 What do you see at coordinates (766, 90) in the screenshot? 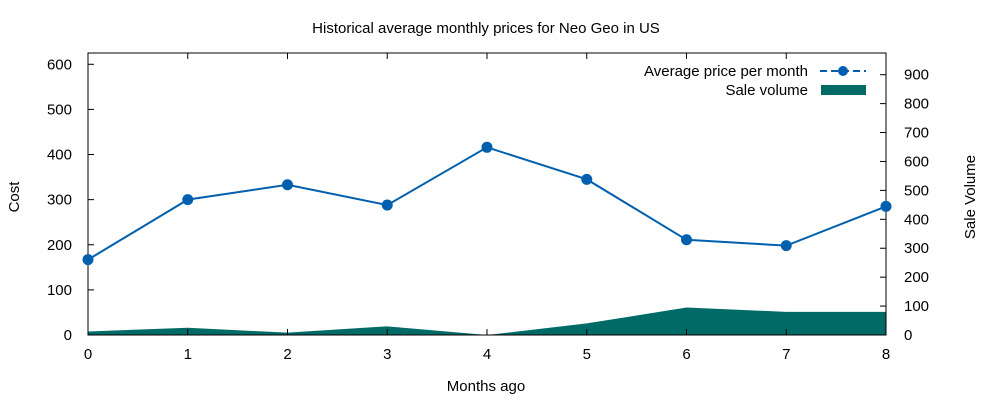
I see `legend-label-volume: Sale volume` at bounding box center [766, 90].